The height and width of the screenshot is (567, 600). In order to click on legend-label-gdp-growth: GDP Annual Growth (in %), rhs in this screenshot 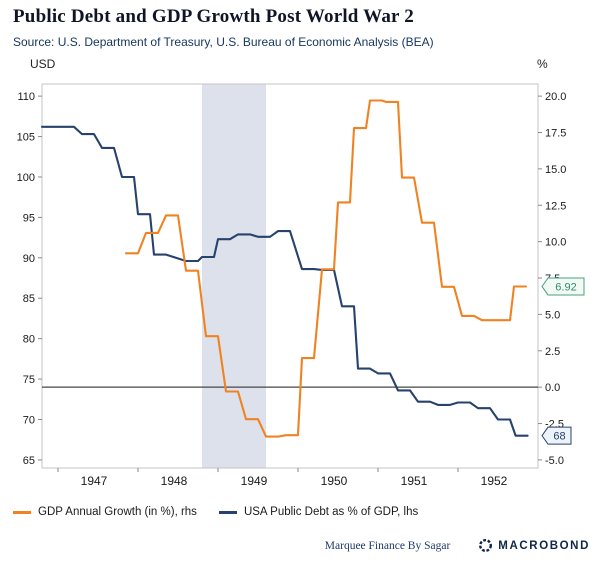, I will do `click(117, 512)`.